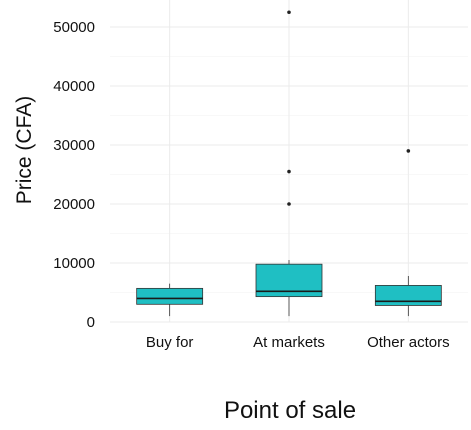 The width and height of the screenshot is (471, 430). Describe the element at coordinates (289, 342) in the screenshot. I see `x-tick-label: At markets` at that location.